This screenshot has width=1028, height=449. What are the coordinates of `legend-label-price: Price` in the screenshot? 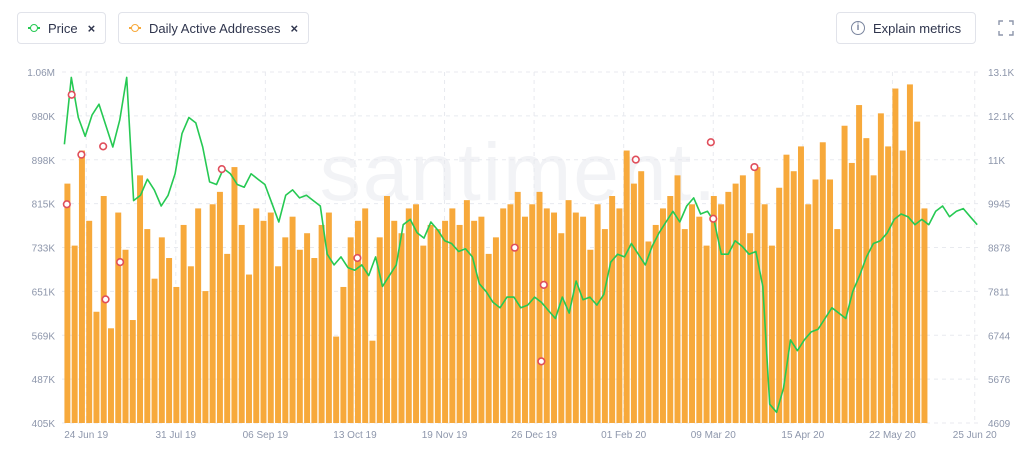 It's located at (63, 28).